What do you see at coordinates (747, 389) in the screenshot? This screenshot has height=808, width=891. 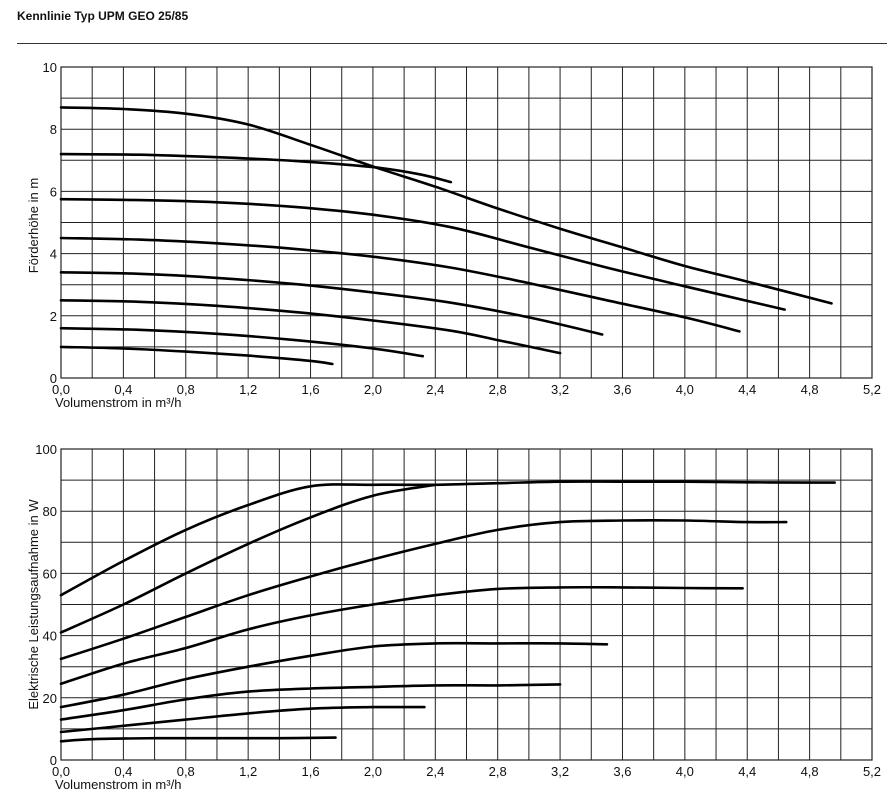 I see `head-x-tick-label: 4,4` at bounding box center [747, 389].